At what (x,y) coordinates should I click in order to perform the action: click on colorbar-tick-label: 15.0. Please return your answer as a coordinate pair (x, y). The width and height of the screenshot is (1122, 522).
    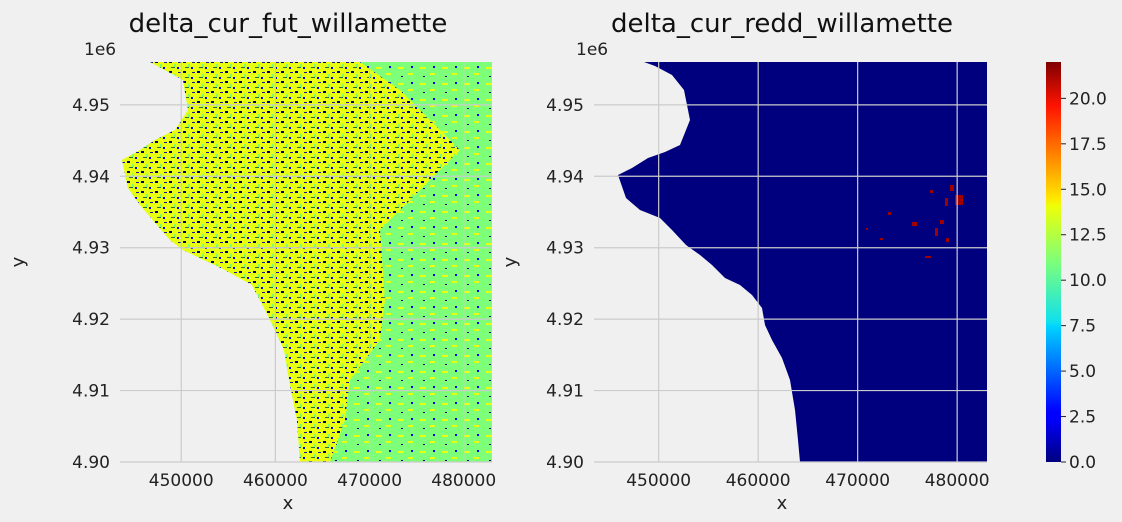
    Looking at the image, I should click on (1088, 190).